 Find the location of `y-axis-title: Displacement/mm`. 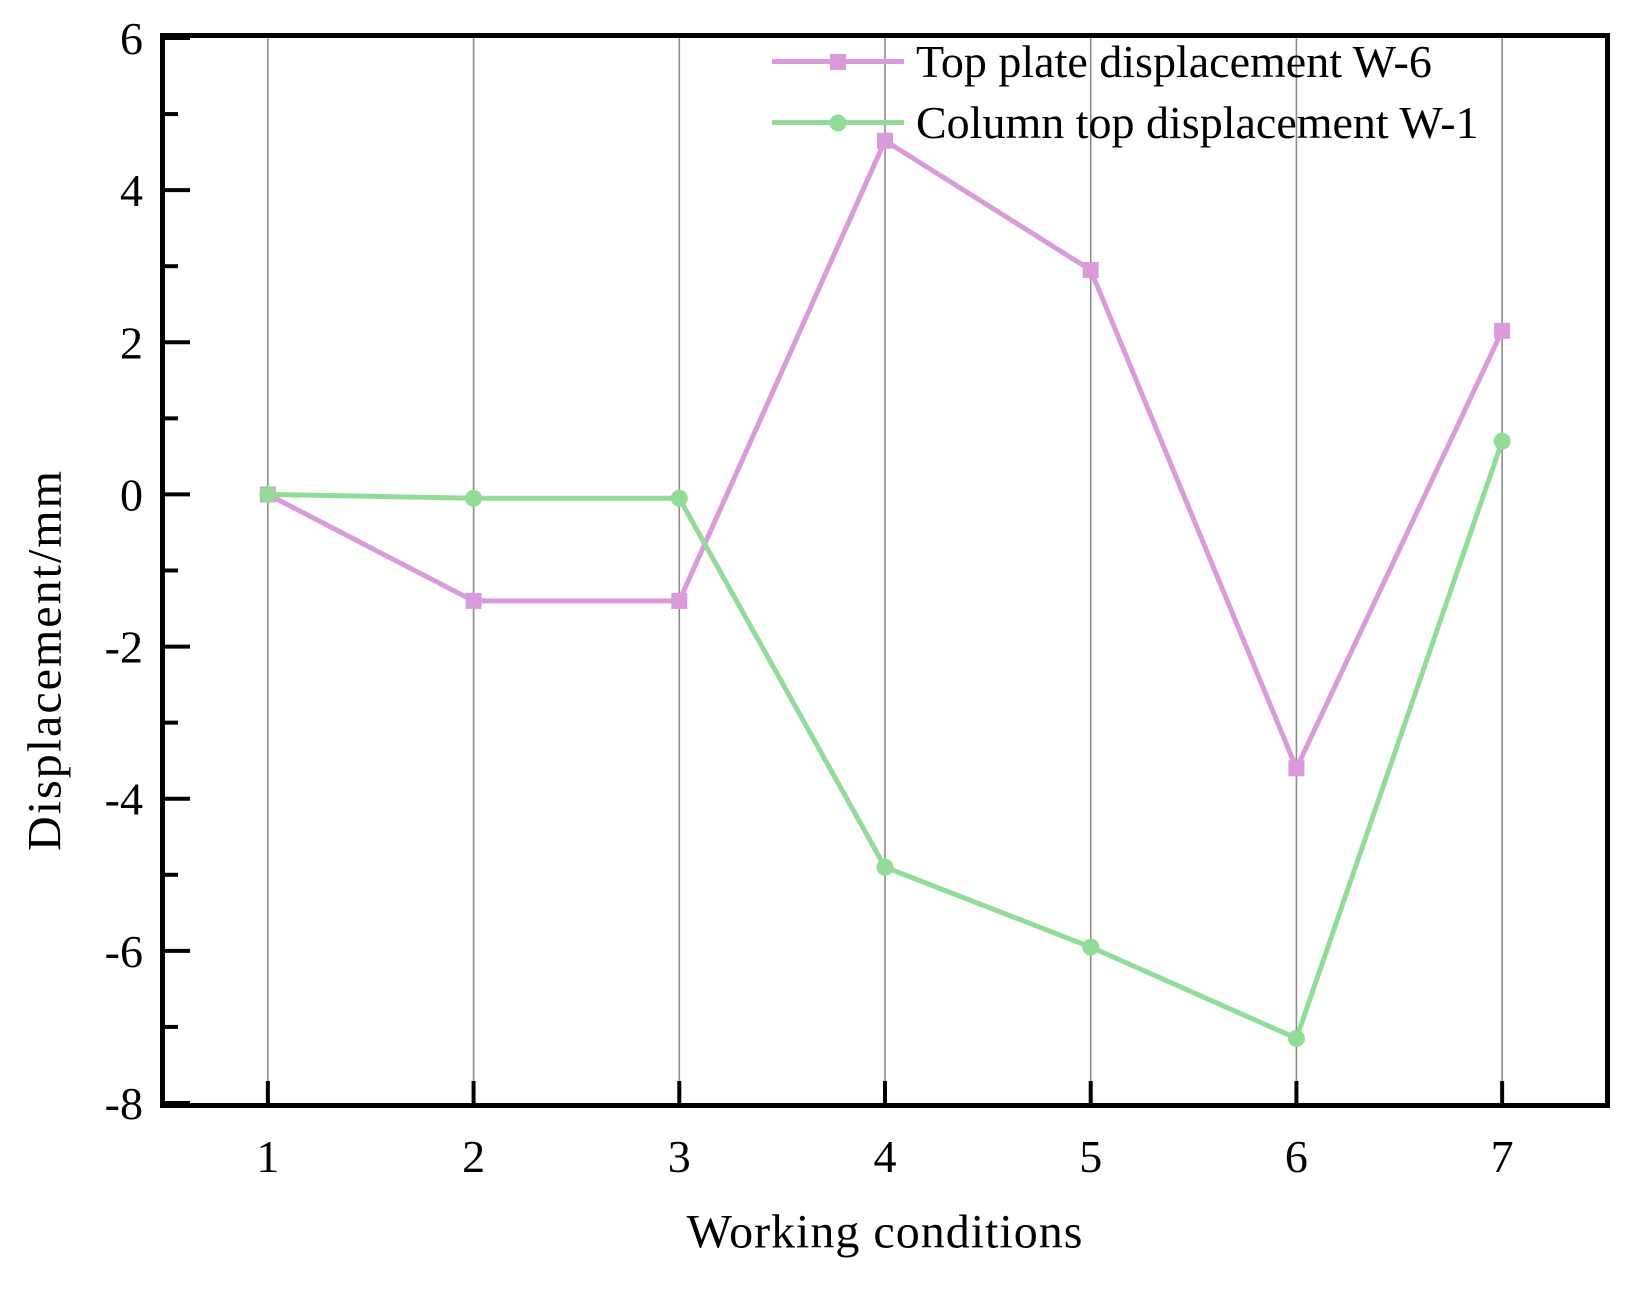

y-axis-title: Displacement/mm is located at coordinates (45, 660).